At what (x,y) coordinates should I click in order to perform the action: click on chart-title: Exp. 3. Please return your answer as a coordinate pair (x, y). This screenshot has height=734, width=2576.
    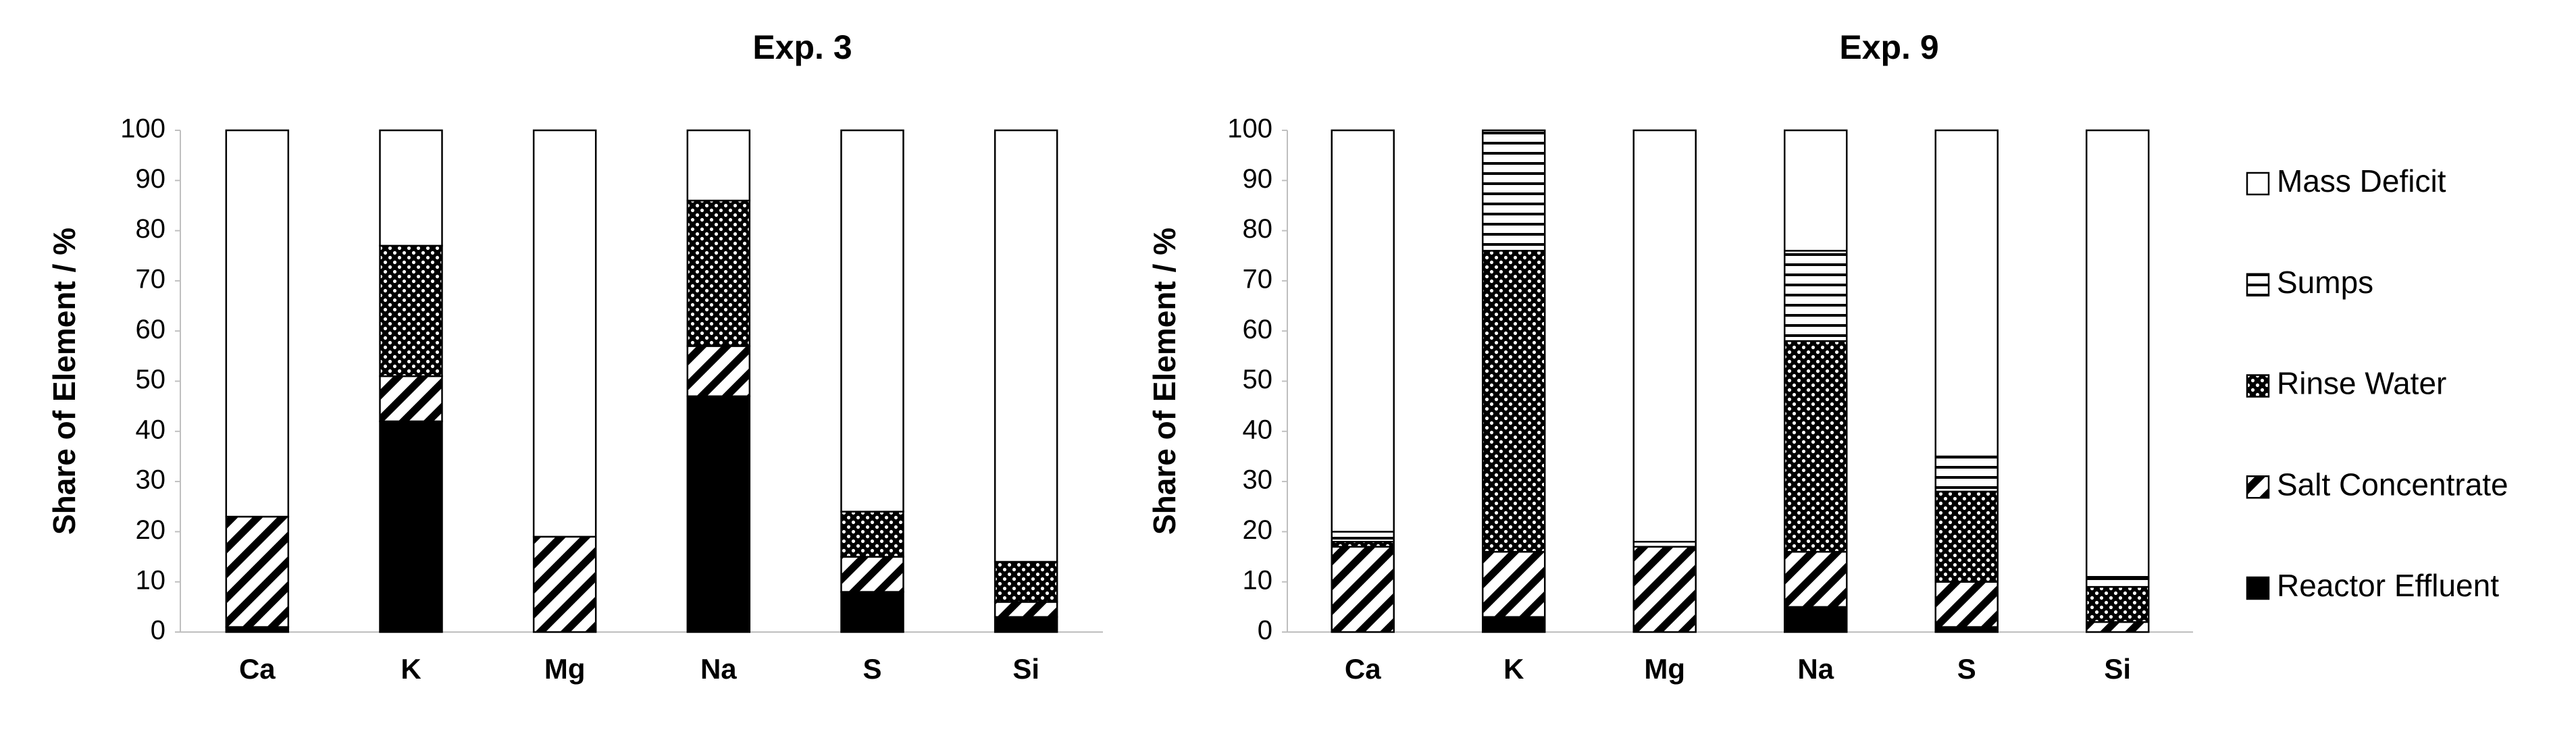
    Looking at the image, I should click on (802, 47).